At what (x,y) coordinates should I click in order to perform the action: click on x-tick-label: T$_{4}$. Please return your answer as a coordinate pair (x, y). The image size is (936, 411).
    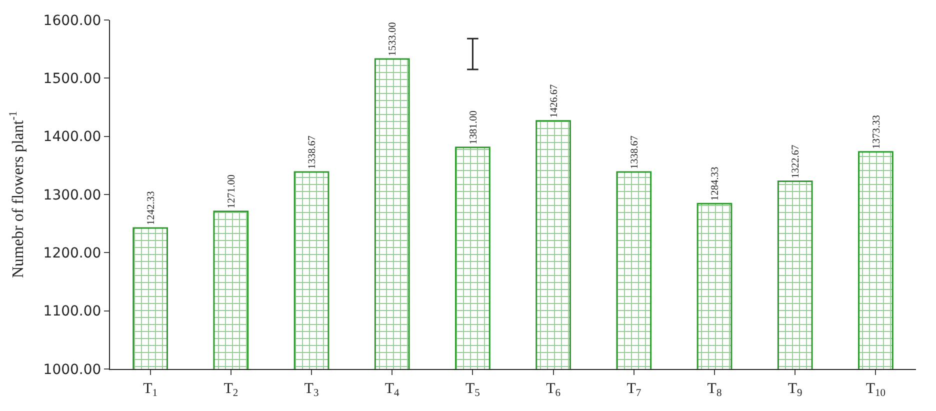
    Looking at the image, I should click on (392, 390).